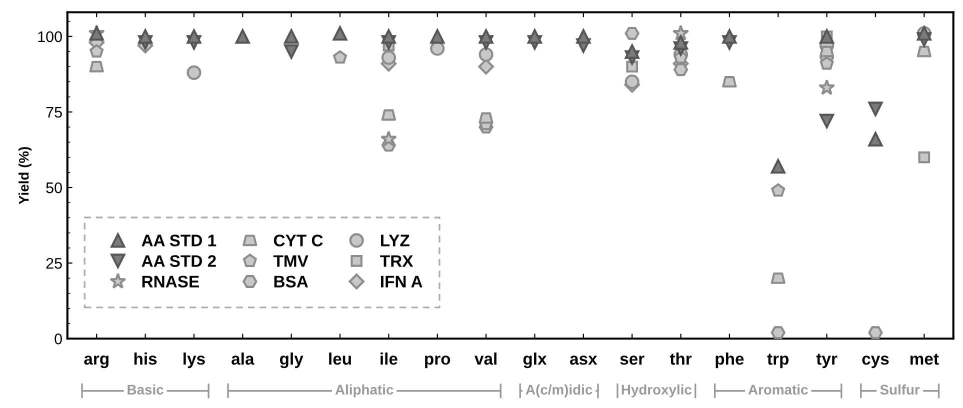 This screenshot has height=408, width=963. What do you see at coordinates (730, 360) in the screenshot?
I see `x-tick-label: phe` at bounding box center [730, 360].